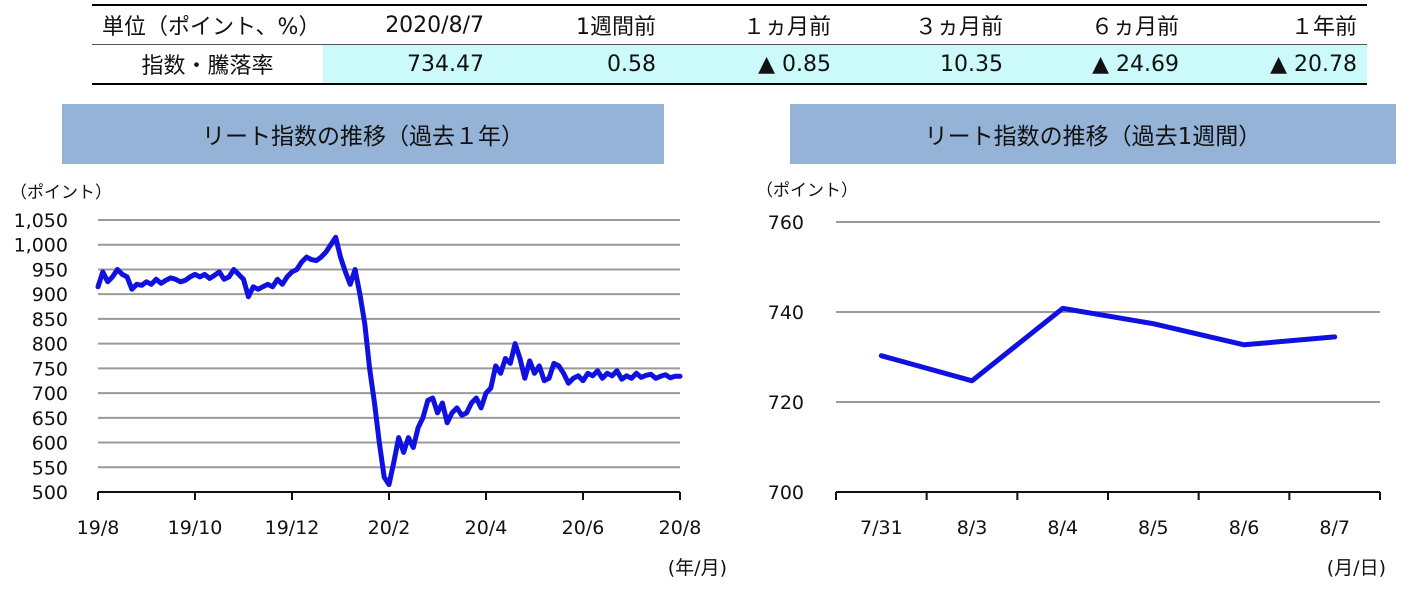  I want to click on y-tick-label: 800, so click(50, 345).